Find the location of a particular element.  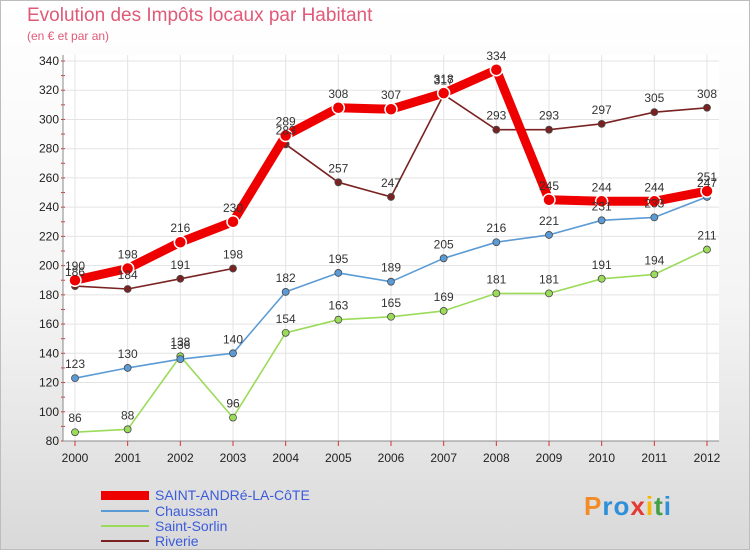

data-label: 163 is located at coordinates (338, 306).